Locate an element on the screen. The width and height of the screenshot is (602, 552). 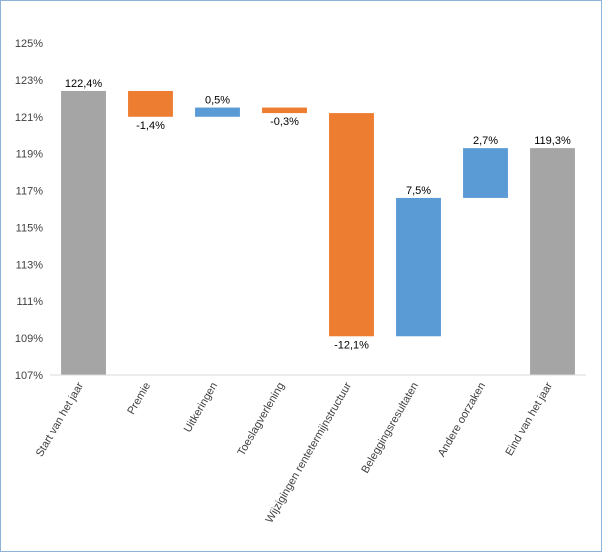
y-tick-label: 125% is located at coordinates (29, 44).